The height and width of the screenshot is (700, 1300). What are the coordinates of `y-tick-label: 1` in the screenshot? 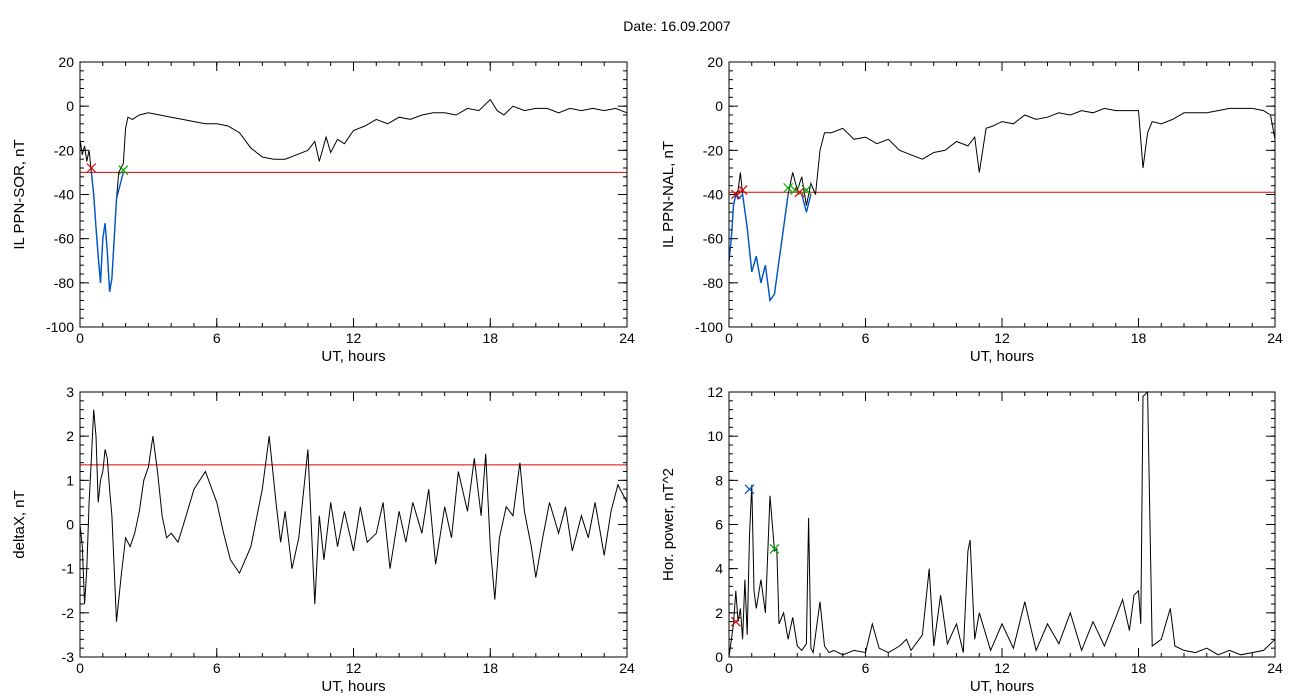 It's located at (70, 480).